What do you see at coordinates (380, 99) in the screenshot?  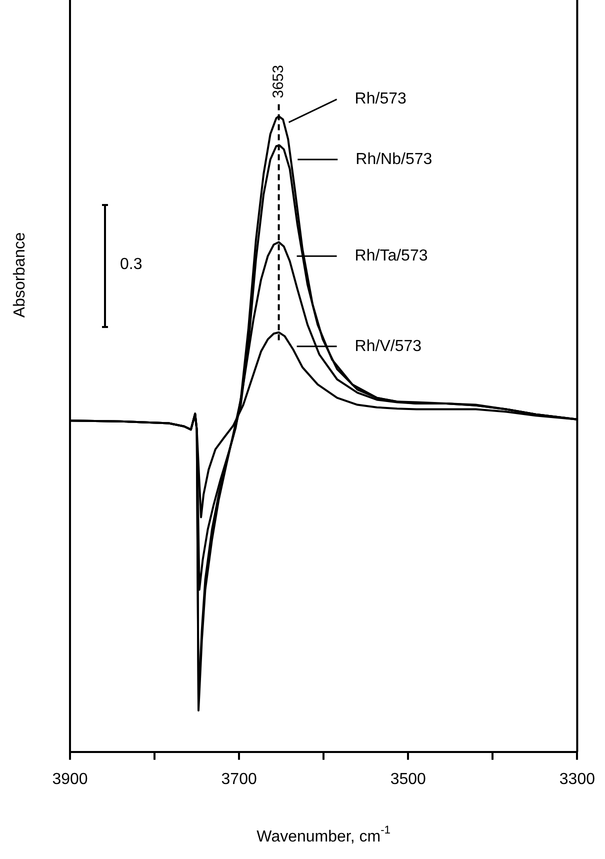 I see `text: Rh/573` at bounding box center [380, 99].